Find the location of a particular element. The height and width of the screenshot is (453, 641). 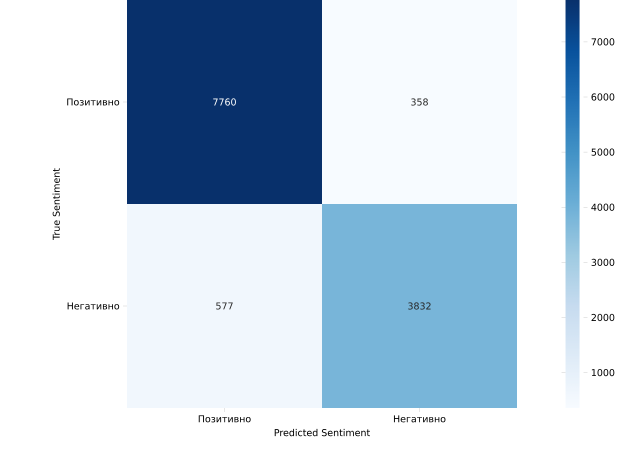

data-label: 358 is located at coordinates (419, 102).